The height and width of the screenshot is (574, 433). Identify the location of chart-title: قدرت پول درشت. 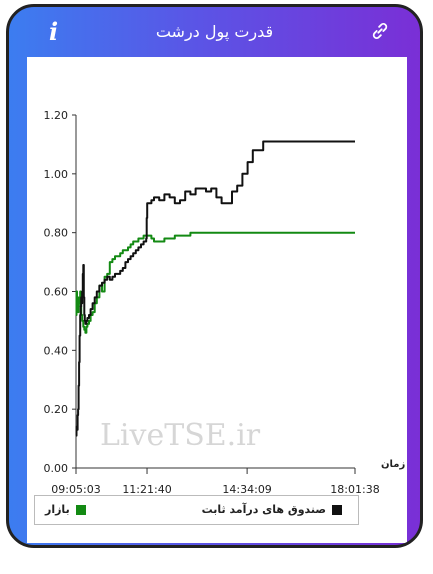
(214, 31).